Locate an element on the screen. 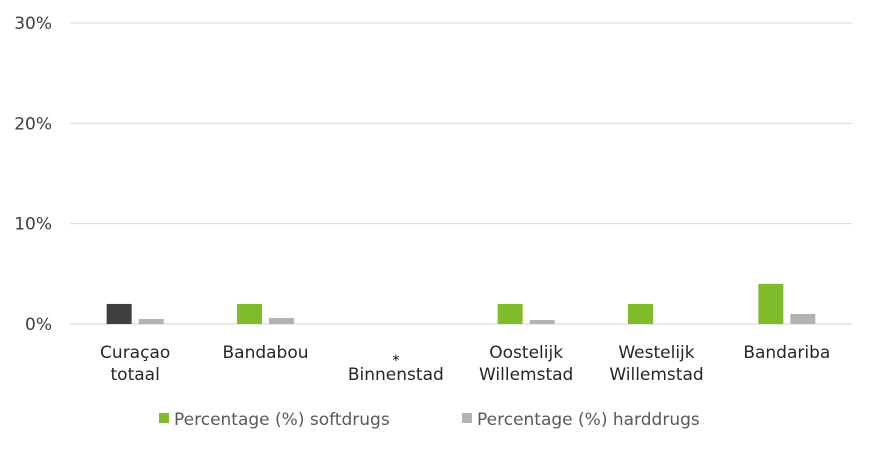  category-label: Bandariba is located at coordinates (786, 353).